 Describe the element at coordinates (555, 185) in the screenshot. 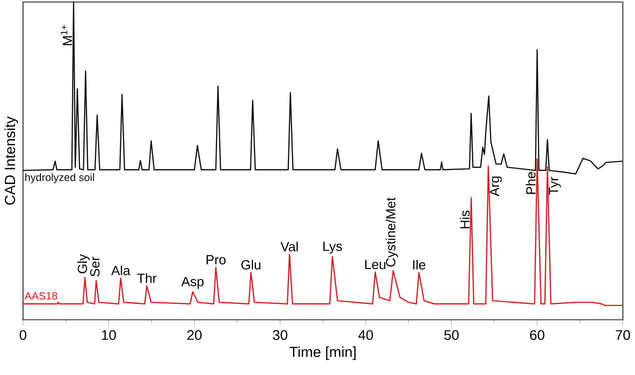

I see `annotation: Tyr` at that location.